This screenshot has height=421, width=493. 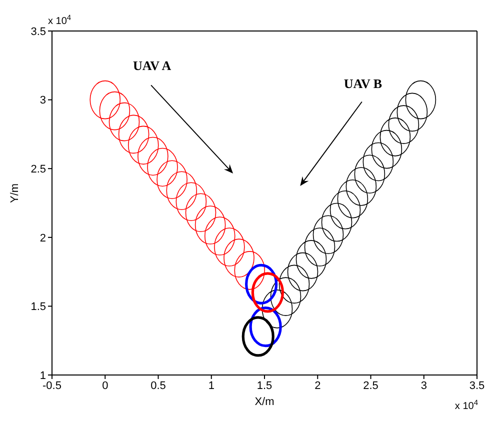 What do you see at coordinates (158, 386) in the screenshot?
I see `x-tick-label: 0.5` at bounding box center [158, 386].